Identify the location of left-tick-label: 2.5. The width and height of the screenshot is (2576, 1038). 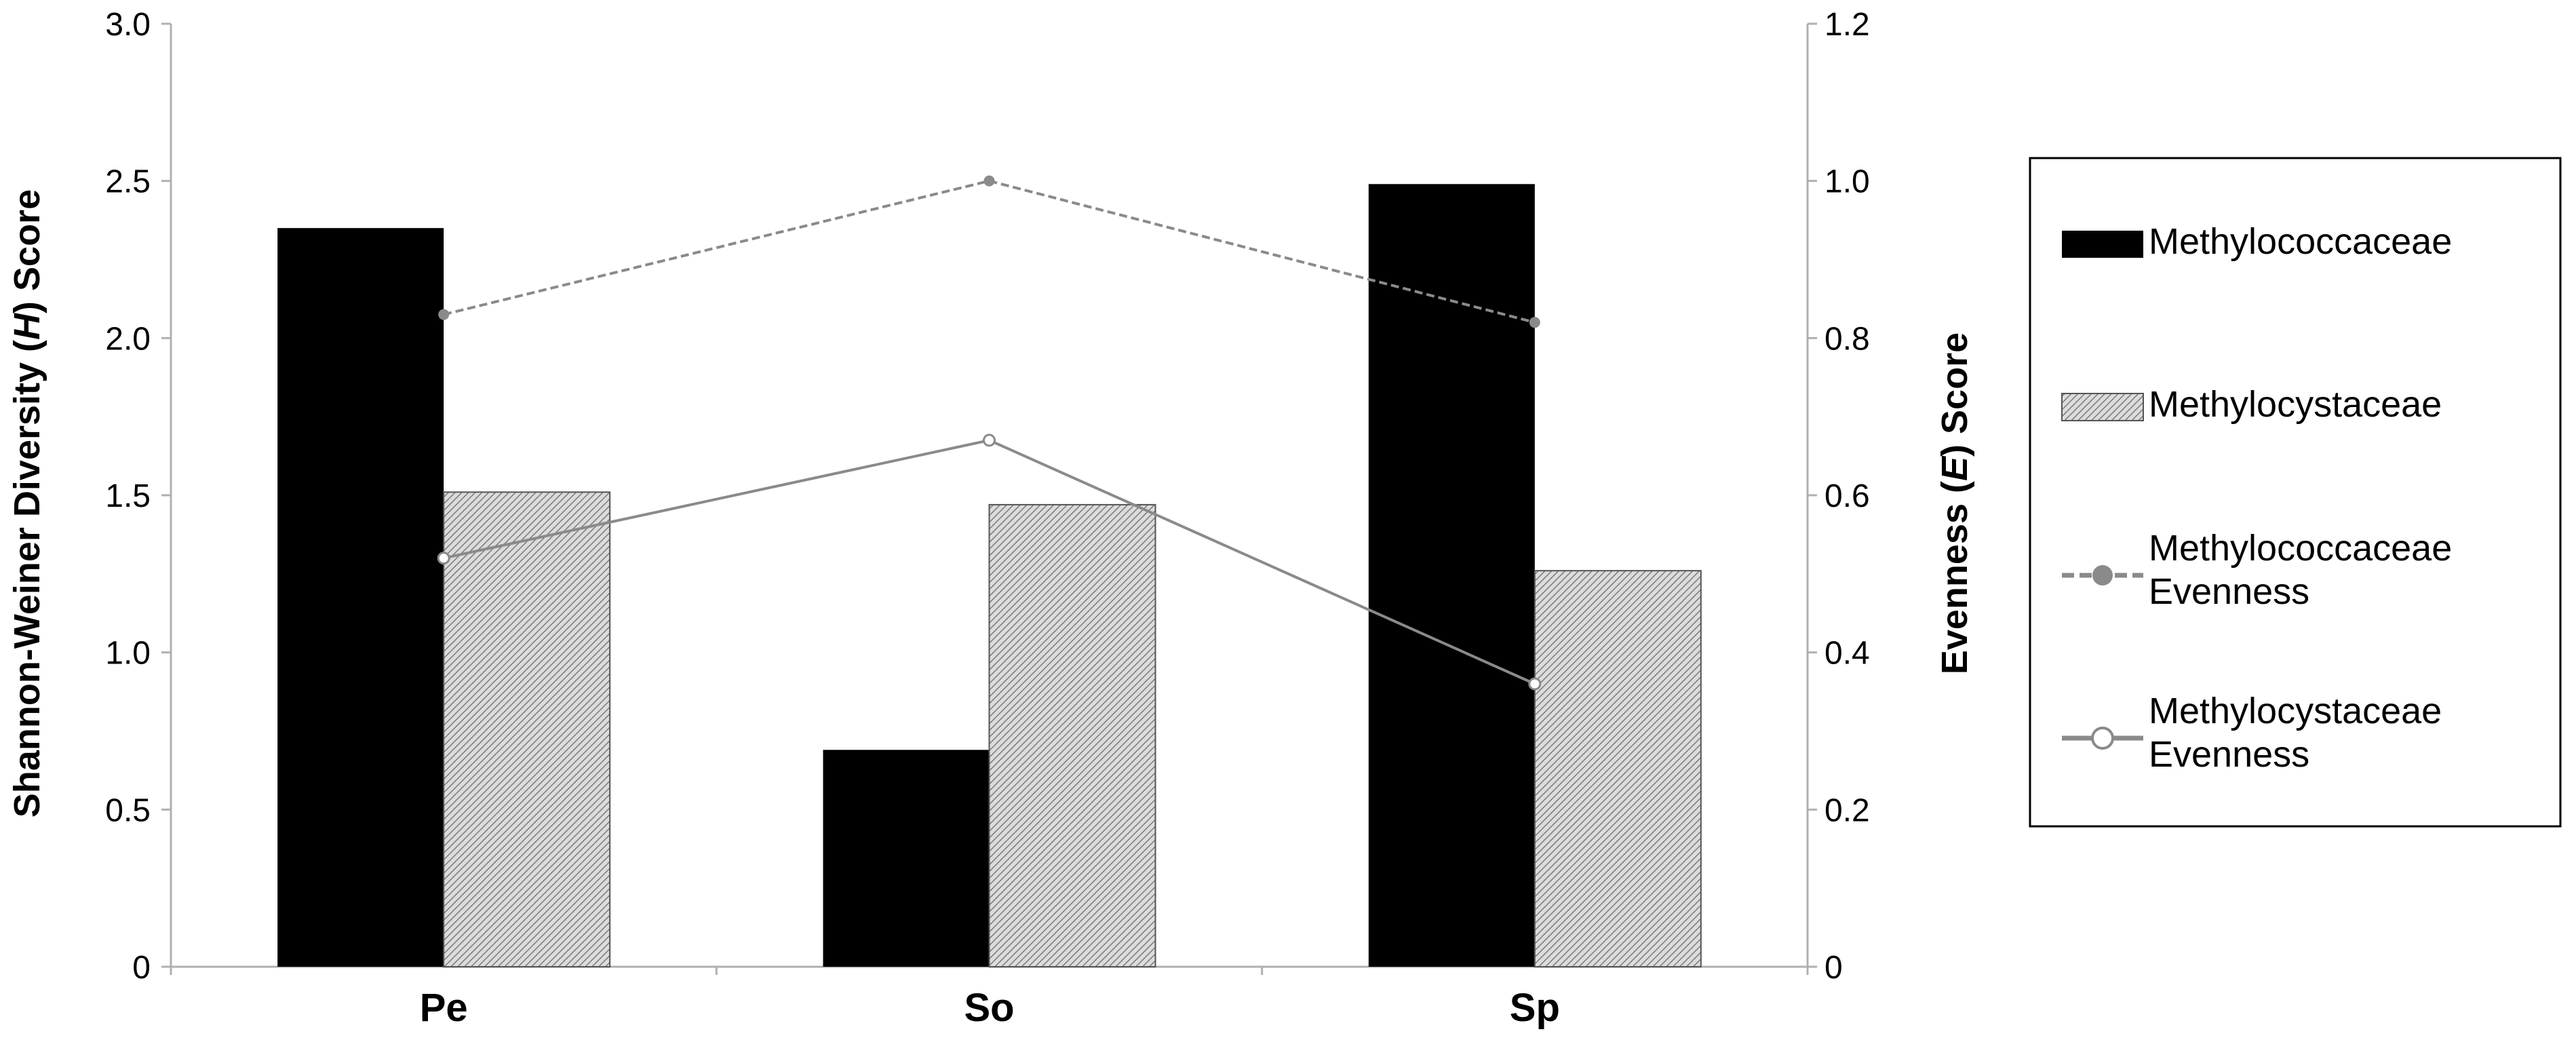
(128, 182).